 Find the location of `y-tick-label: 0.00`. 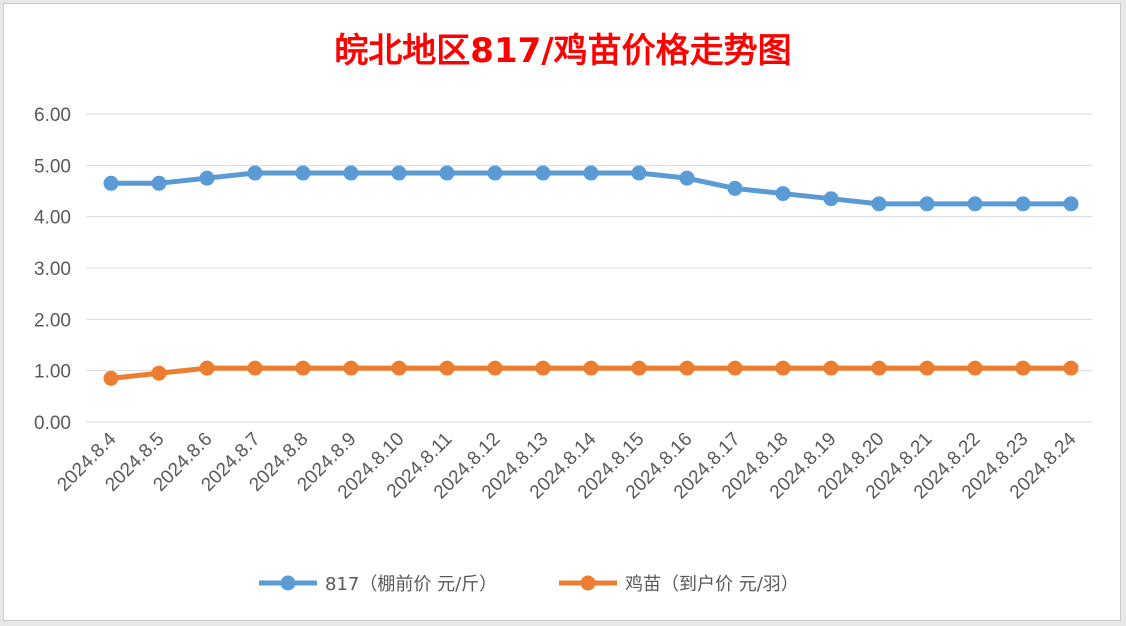

y-tick-label: 0.00 is located at coordinates (52, 423).